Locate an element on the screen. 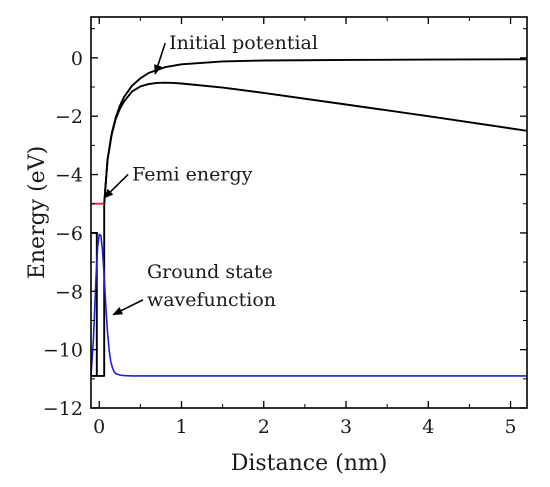 The width and height of the screenshot is (550, 487). x-tick-label: 3 is located at coordinates (346, 427).